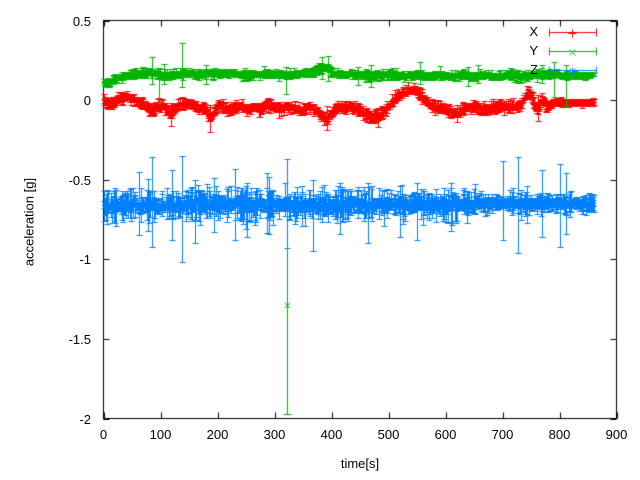 The height and width of the screenshot is (480, 640). What do you see at coordinates (533, 50) in the screenshot?
I see `legend-label-y: Y` at bounding box center [533, 50].